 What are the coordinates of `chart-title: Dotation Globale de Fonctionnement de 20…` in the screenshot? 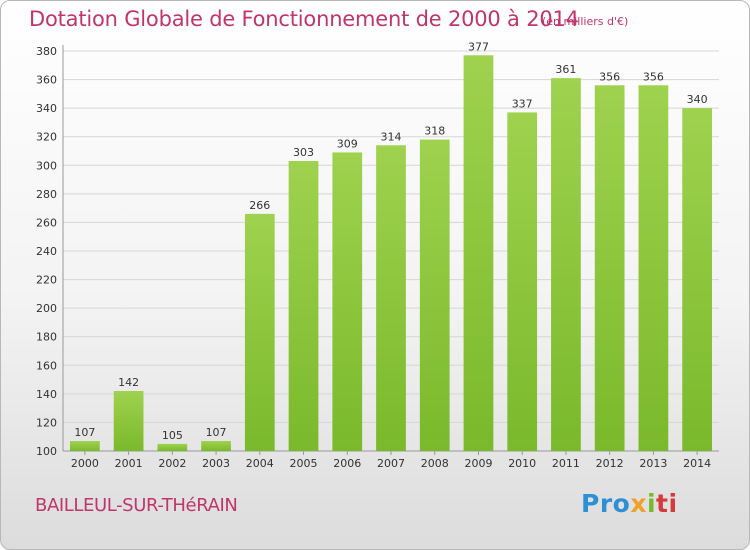 It's located at (304, 19).